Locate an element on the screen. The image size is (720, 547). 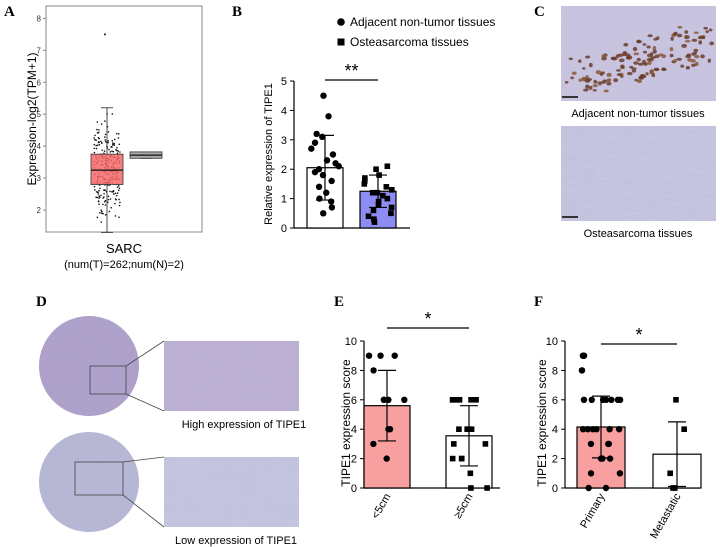
micrograph-high-texture is located at coordinates (231, 376).